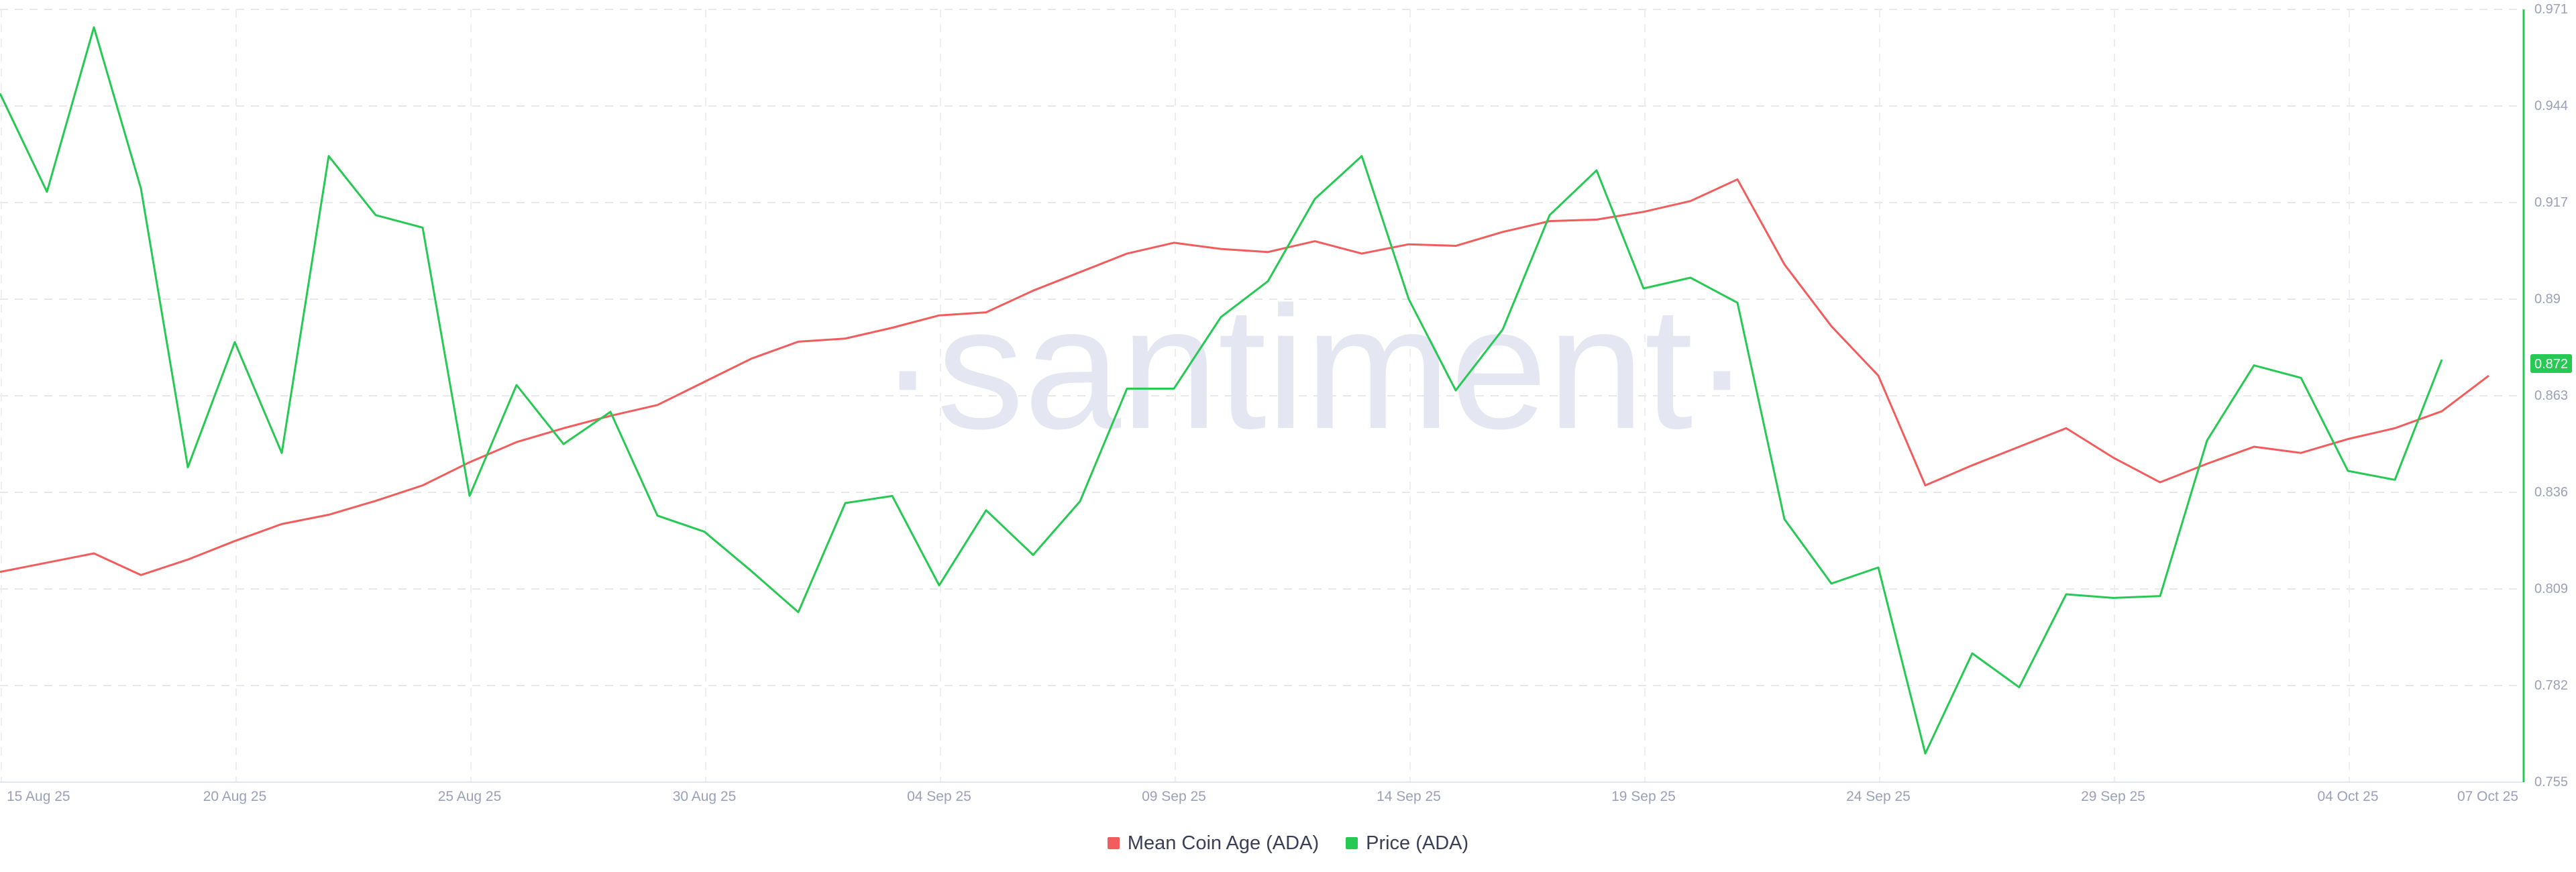 The image size is (2576, 872). What do you see at coordinates (2547, 299) in the screenshot?
I see `y-tick-label: 0.89` at bounding box center [2547, 299].